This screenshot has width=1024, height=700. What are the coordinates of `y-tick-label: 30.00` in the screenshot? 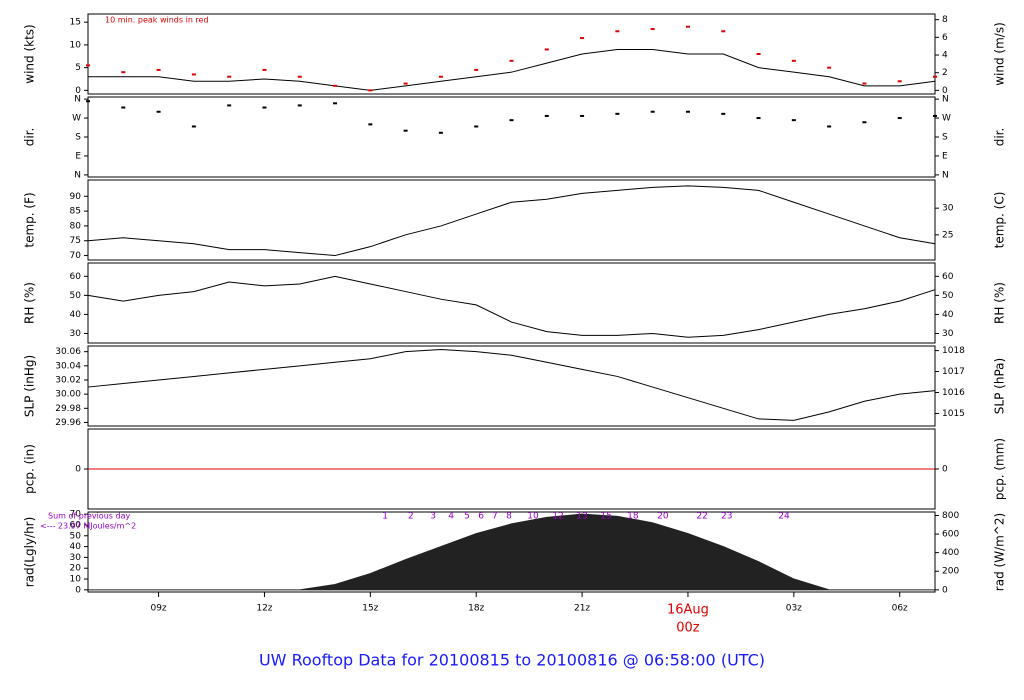 It's located at (68, 395).